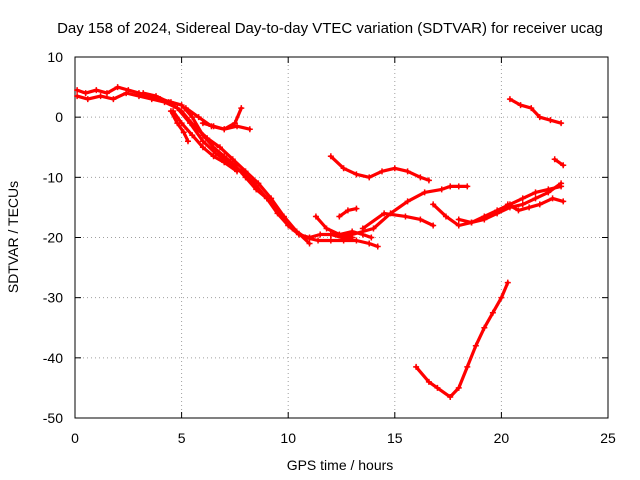  What do you see at coordinates (53, 418) in the screenshot?
I see `y-tick-label: -50` at bounding box center [53, 418].